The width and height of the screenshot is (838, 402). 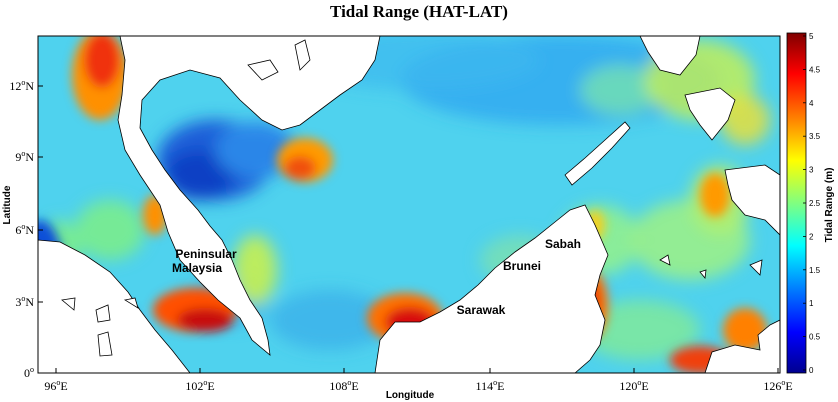 I want to click on colorbar-tick-label: 0.5, so click(x=815, y=337).